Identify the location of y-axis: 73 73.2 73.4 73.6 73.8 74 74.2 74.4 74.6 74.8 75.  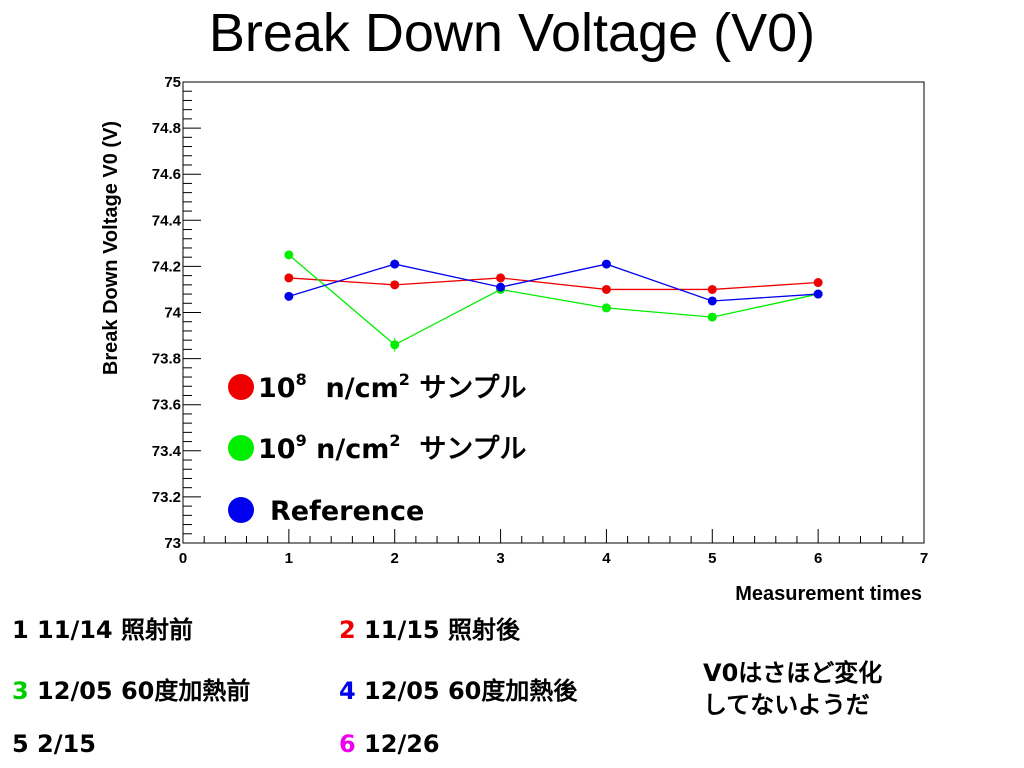
(176, 313).